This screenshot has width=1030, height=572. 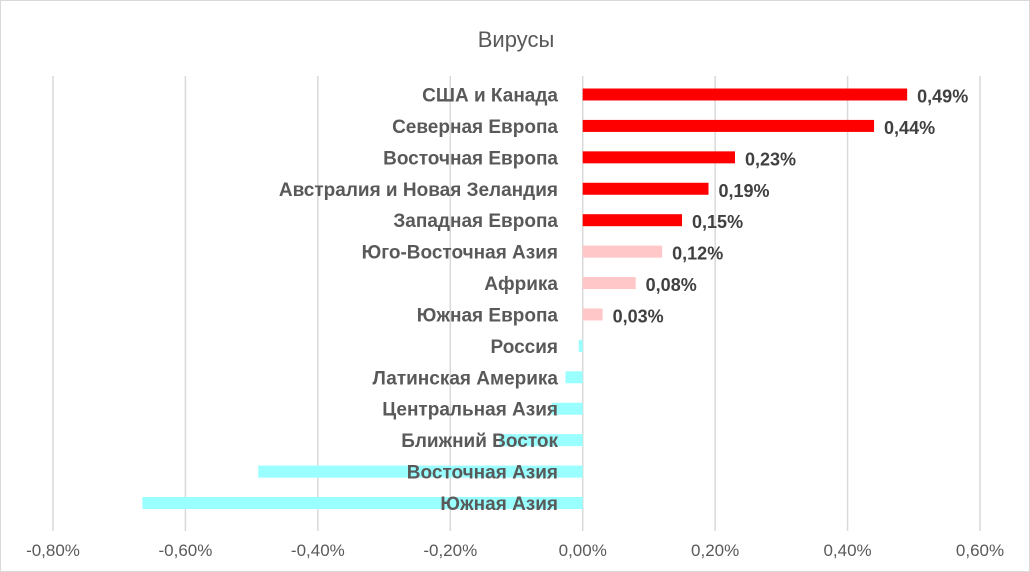 What do you see at coordinates (475, 221) in the screenshot?
I see `category-label: Западная Европа` at bounding box center [475, 221].